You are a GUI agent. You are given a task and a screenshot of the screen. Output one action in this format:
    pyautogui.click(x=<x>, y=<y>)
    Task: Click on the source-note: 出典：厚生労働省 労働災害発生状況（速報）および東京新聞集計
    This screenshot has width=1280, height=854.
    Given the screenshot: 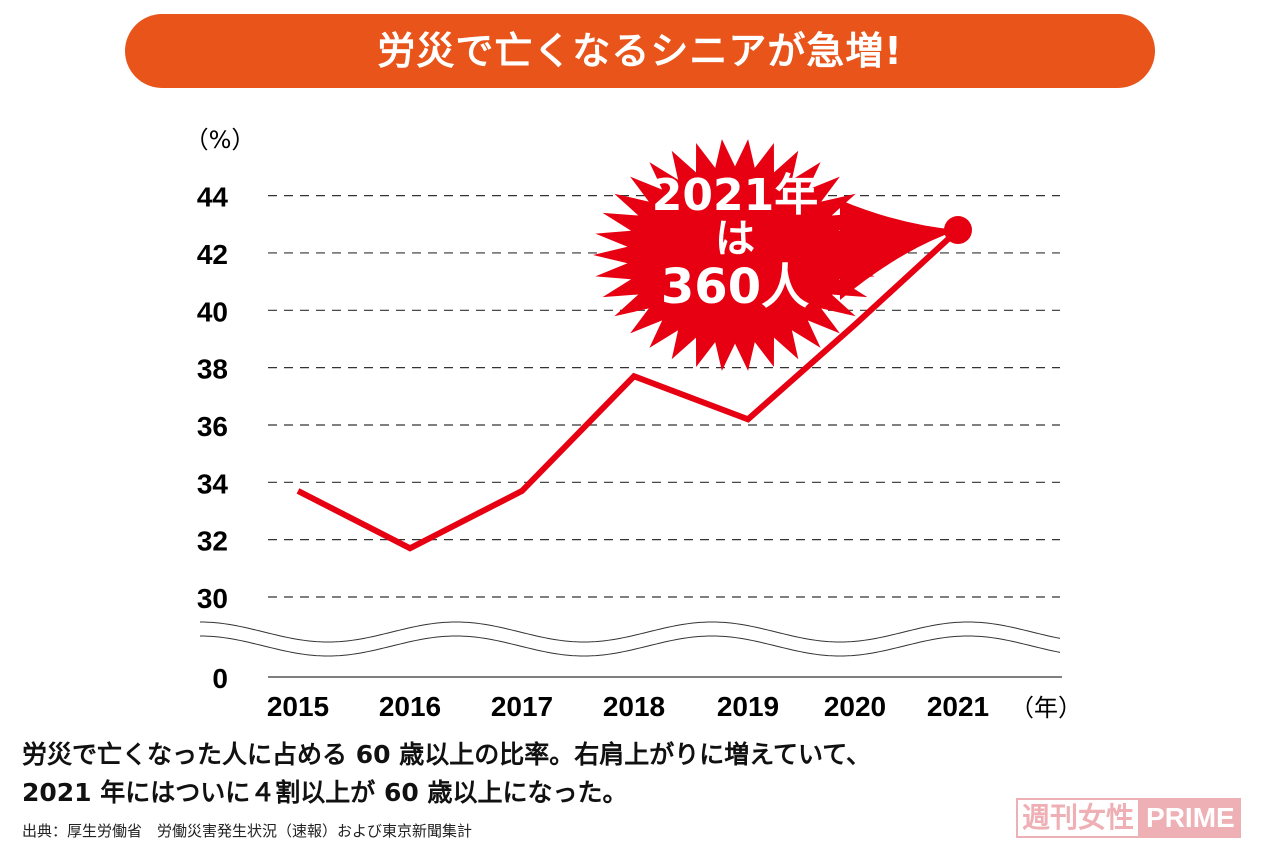 What is the action you would take?
    pyautogui.click(x=247, y=831)
    